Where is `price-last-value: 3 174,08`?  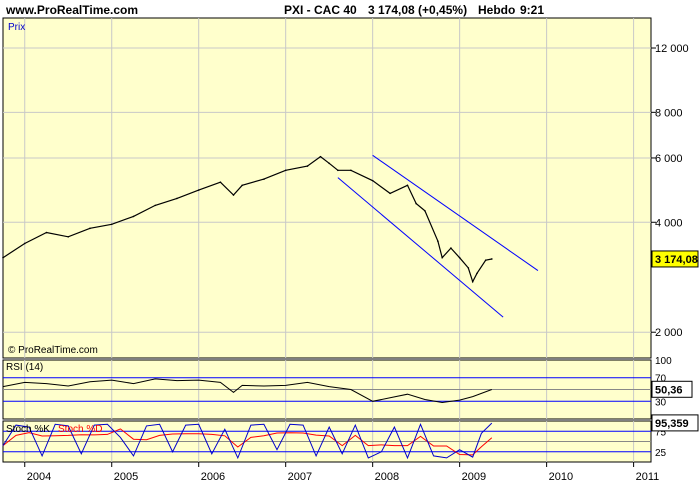 price-last-value: 3 174,08 is located at coordinates (676, 260).